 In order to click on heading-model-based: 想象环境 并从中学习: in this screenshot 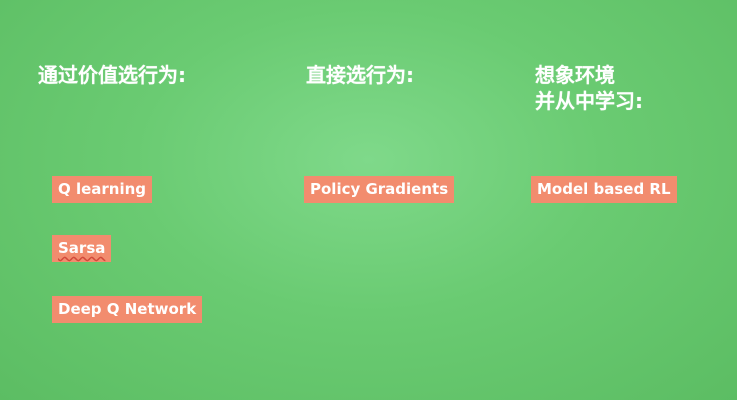, I will do `click(589, 88)`.